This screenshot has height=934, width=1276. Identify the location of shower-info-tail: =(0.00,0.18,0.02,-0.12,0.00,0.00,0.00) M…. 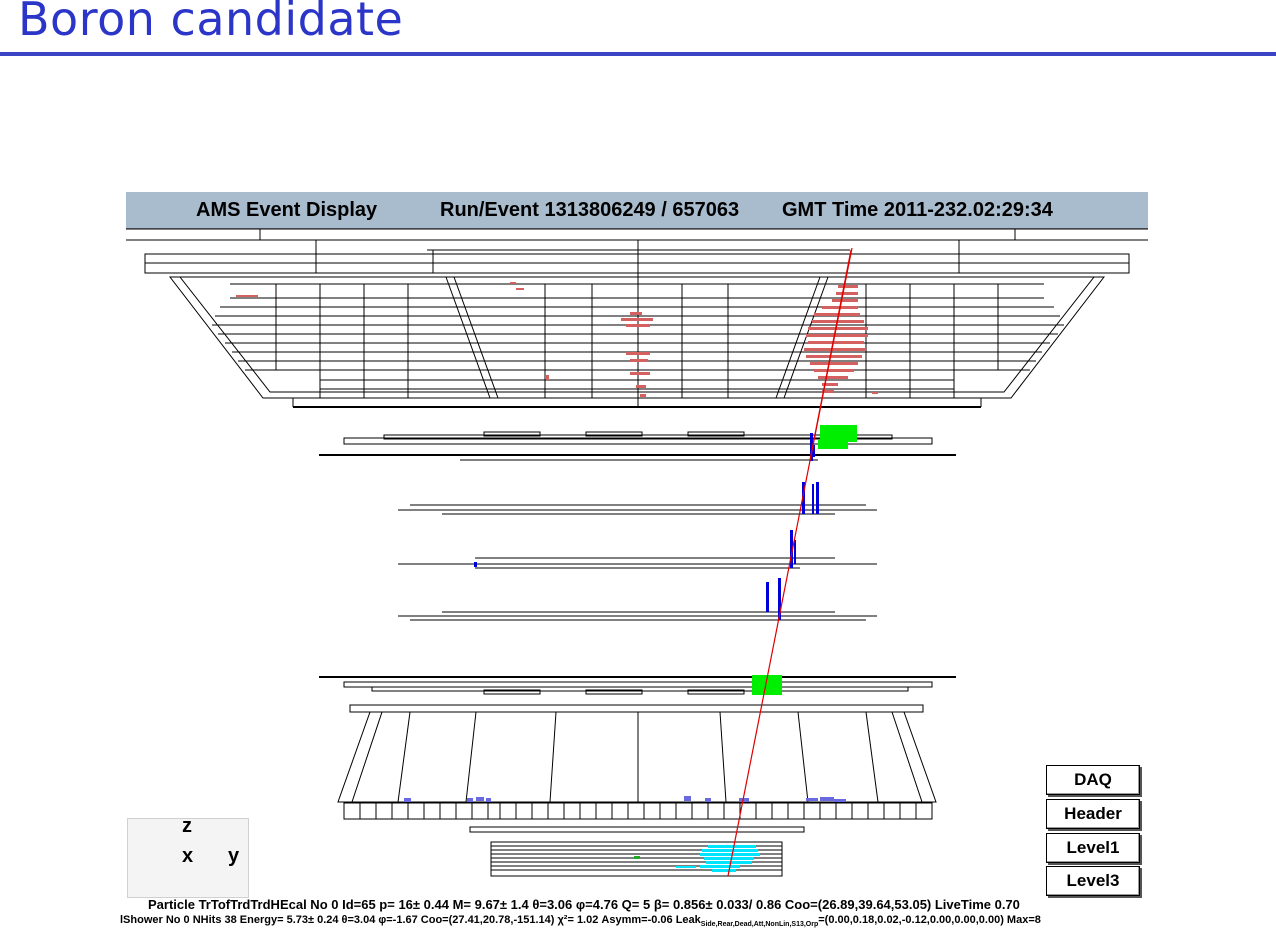
(929, 920).